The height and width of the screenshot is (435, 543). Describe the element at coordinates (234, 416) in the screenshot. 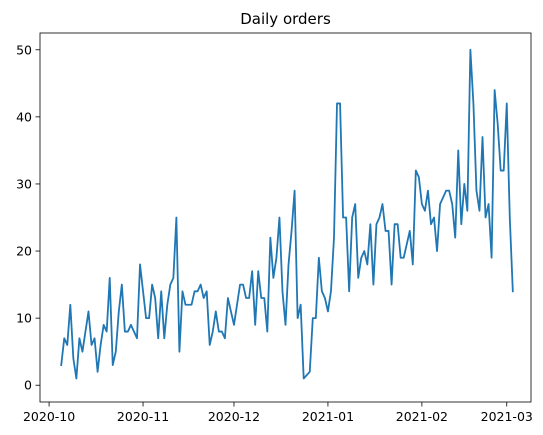

I see `x-tick-label: 2020-12` at that location.